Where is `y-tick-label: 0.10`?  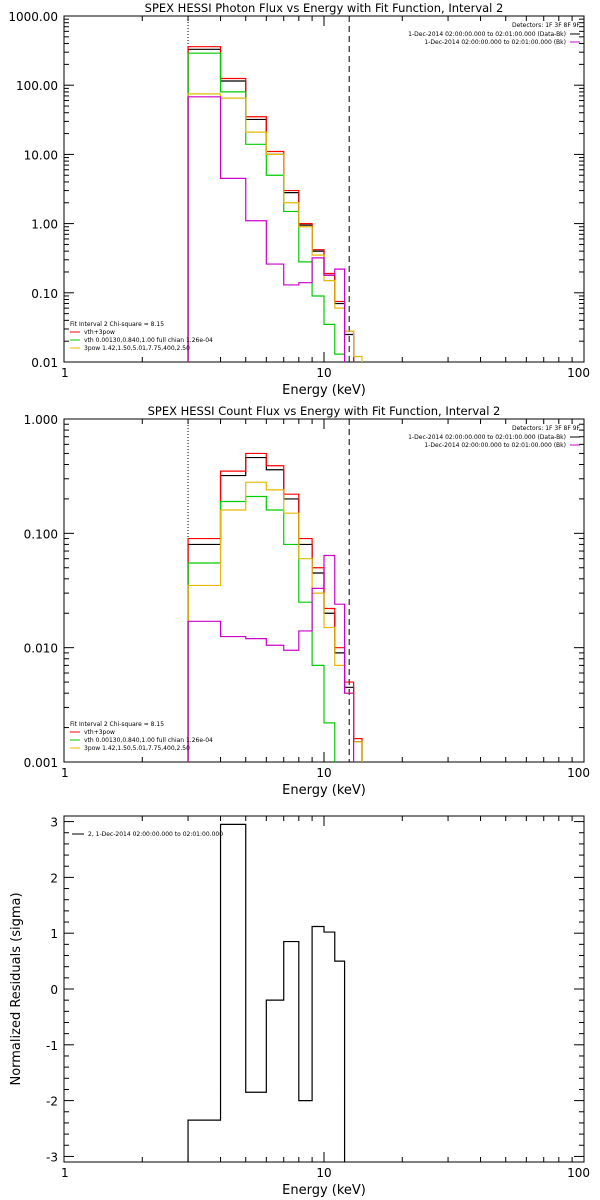 y-tick-label: 0.10 is located at coordinates (44, 294).